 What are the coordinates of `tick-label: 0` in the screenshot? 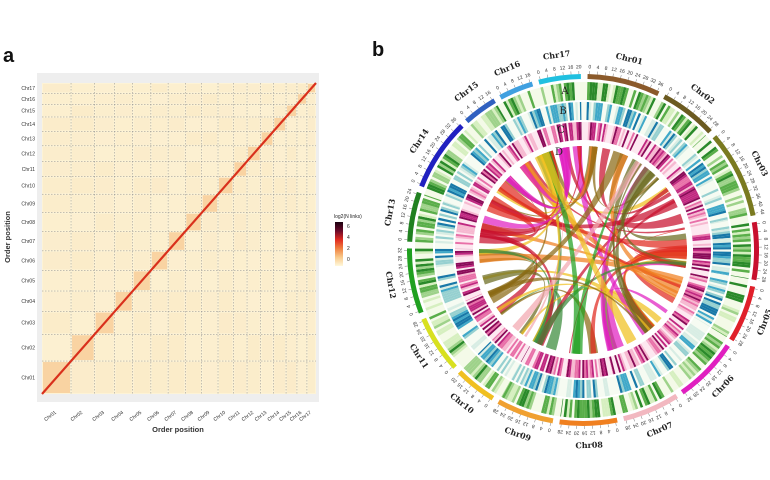 It's located at (401, 239).